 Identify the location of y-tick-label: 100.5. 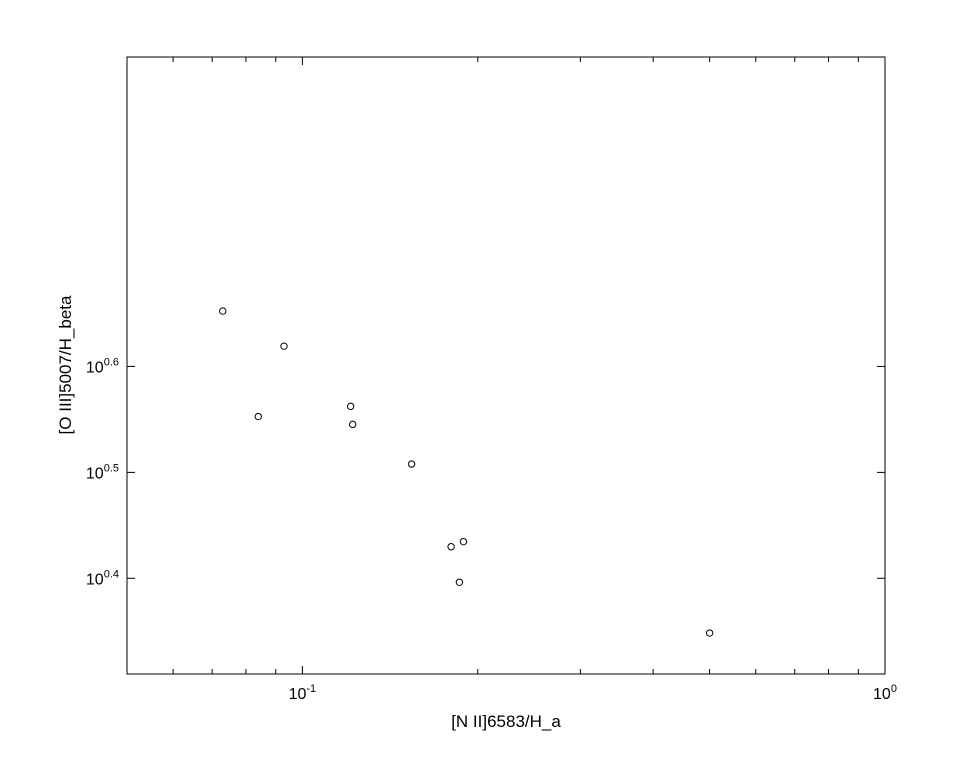
(102, 472).